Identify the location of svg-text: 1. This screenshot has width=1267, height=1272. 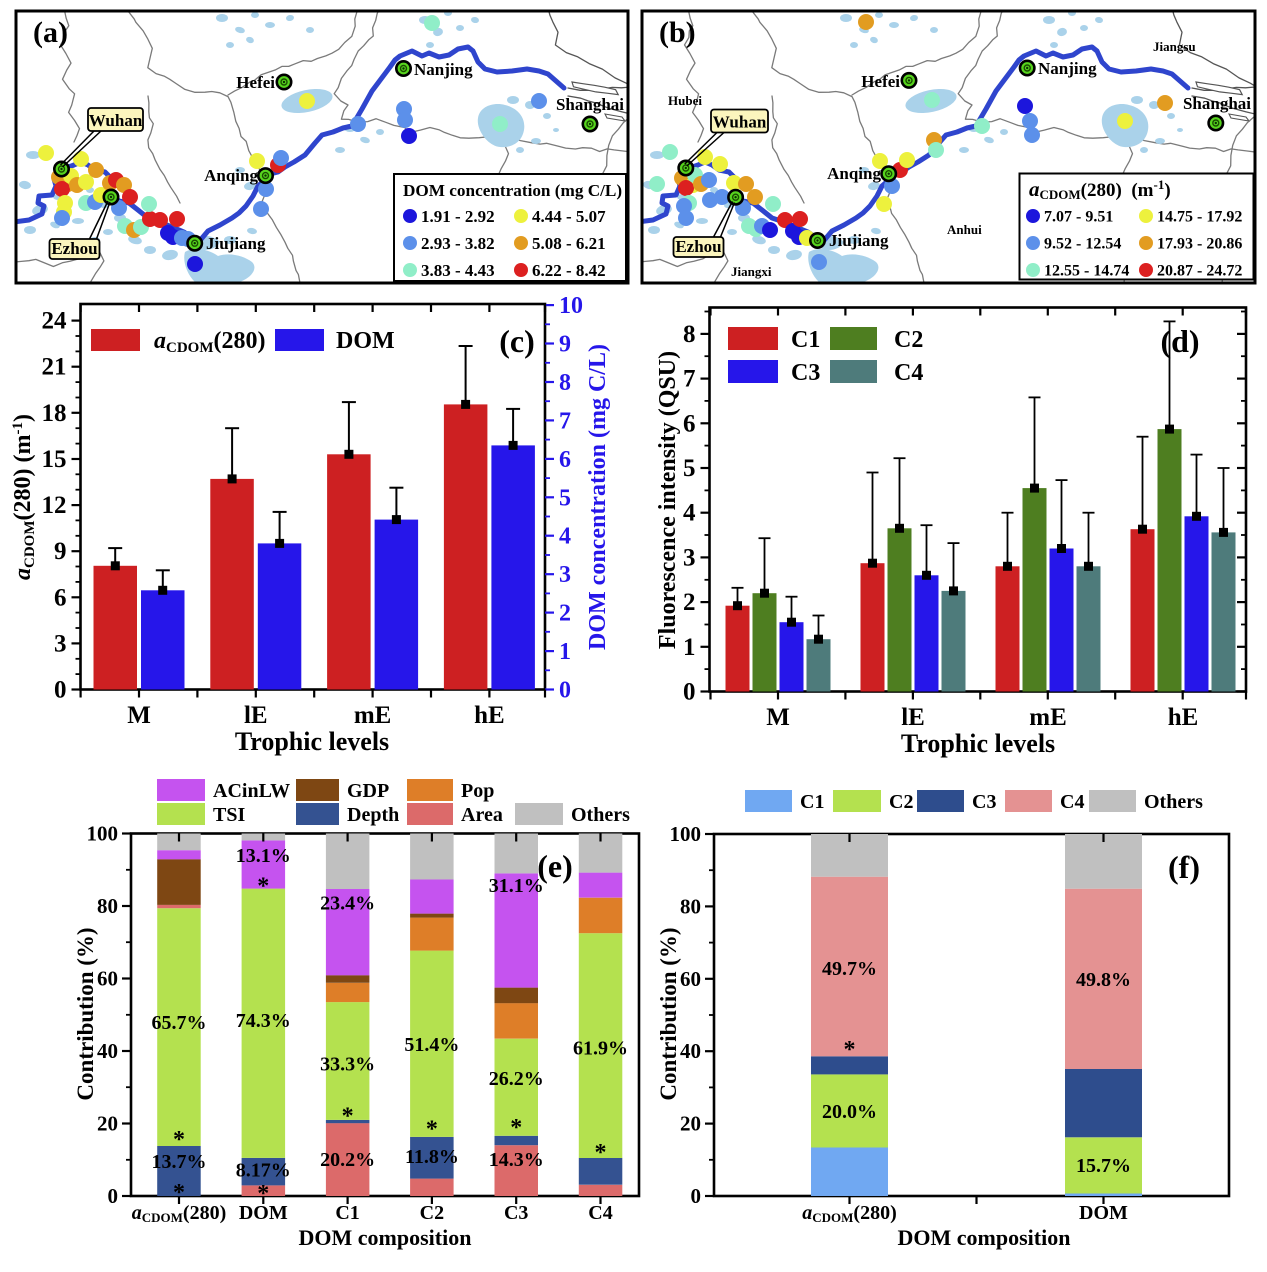
(565, 652).